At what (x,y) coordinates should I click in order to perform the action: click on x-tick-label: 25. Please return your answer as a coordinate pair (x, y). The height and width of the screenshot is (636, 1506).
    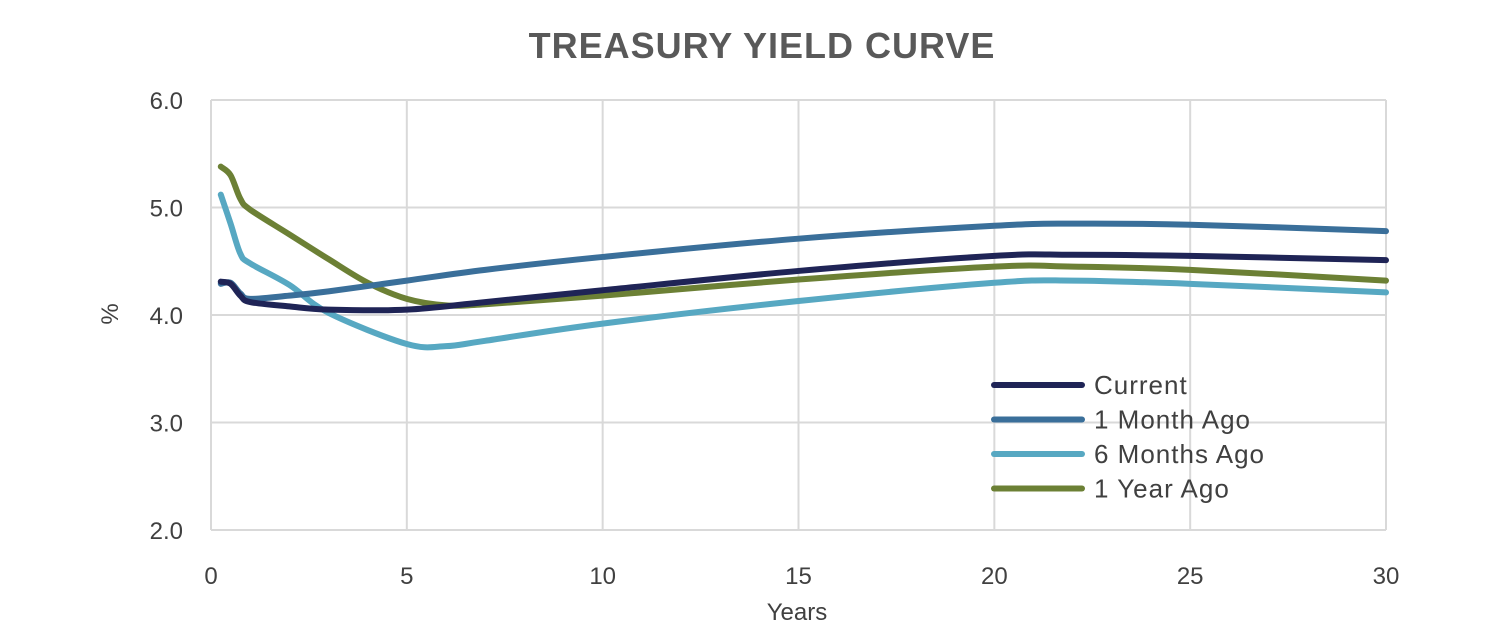
    Looking at the image, I should click on (1190, 576).